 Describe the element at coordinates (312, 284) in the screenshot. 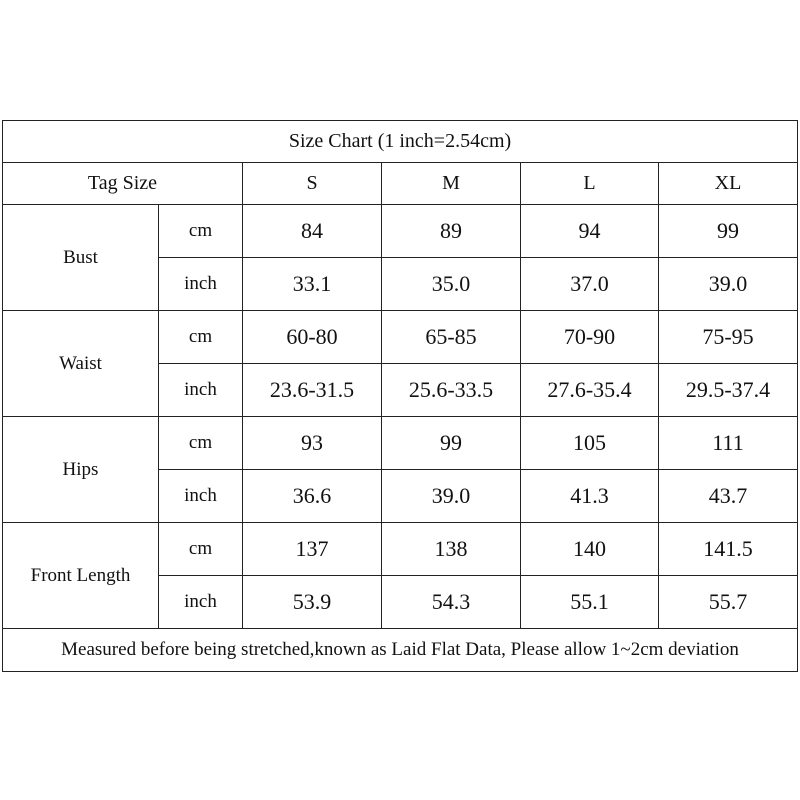

I see `size-value: 33.1` at that location.